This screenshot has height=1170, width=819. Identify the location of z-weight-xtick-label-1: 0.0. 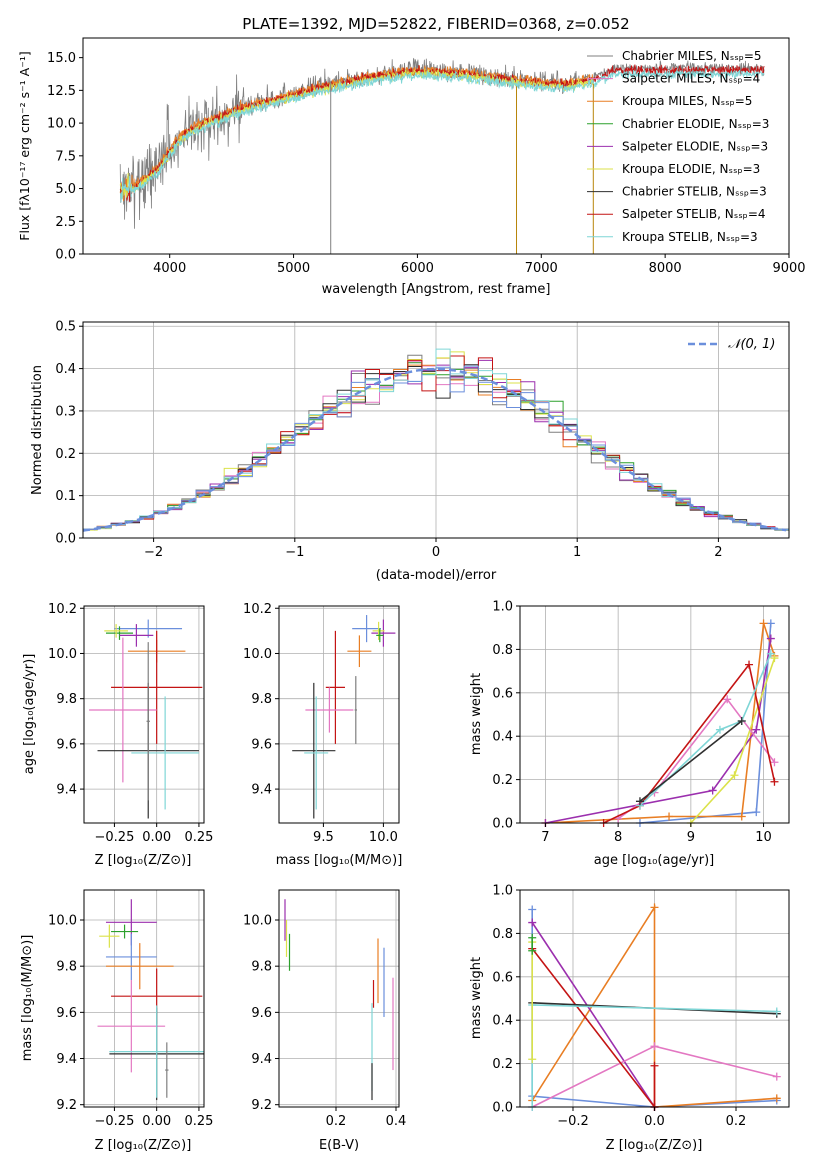
(654, 1121).